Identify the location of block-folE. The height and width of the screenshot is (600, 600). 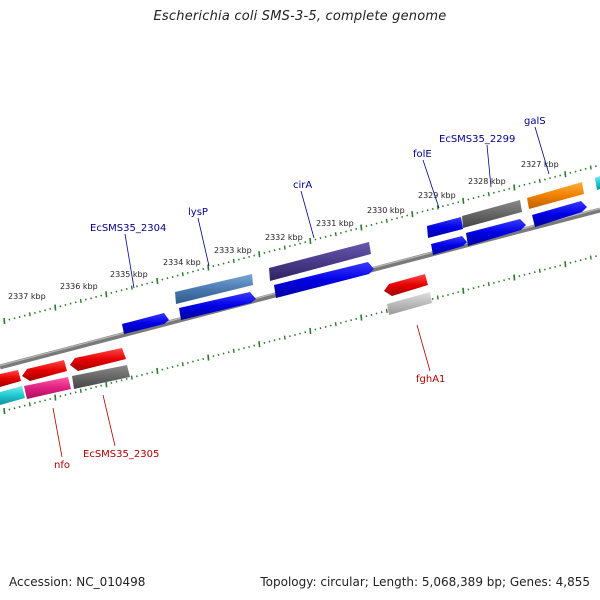
(445, 227).